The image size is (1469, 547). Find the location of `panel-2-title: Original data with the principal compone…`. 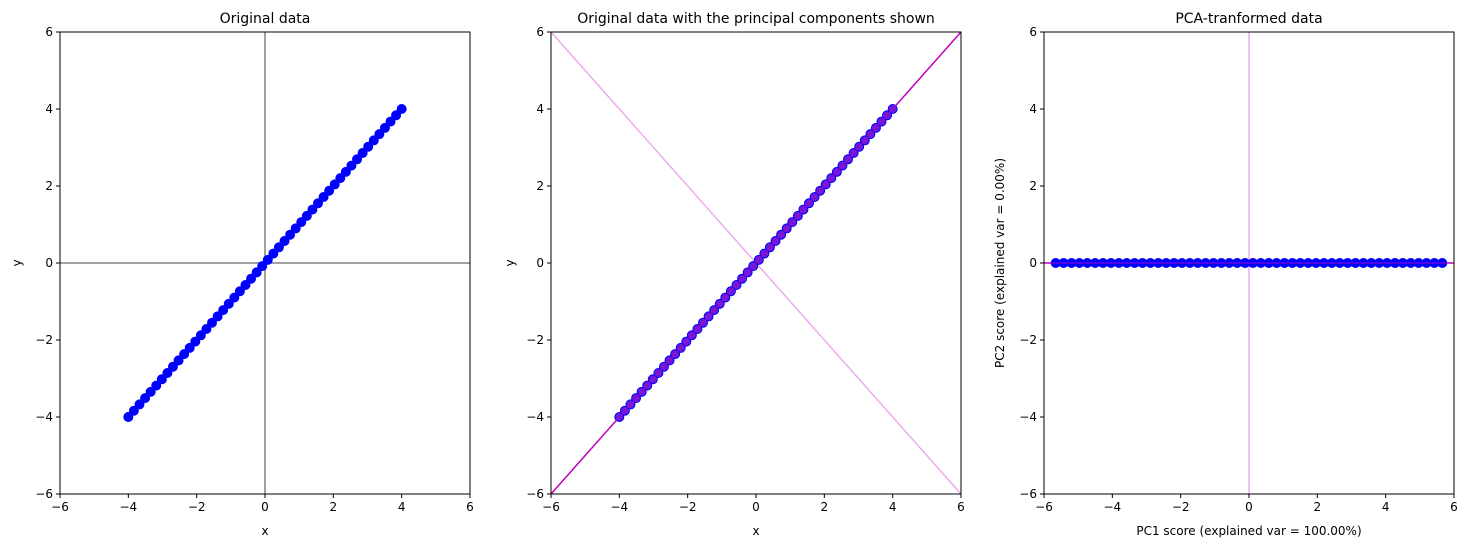

panel-2-title: Original data with the principal compone… is located at coordinates (756, 19).